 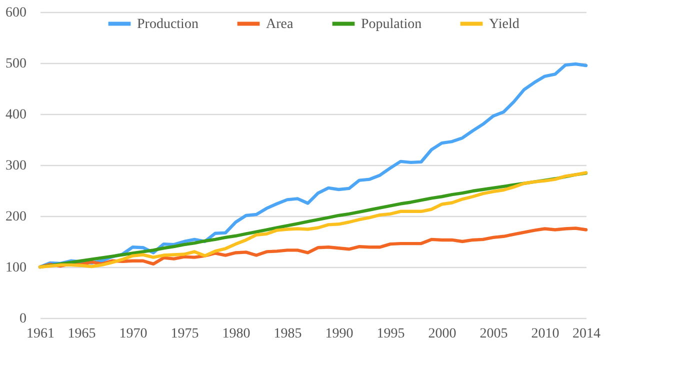 What do you see at coordinates (167, 24) in the screenshot?
I see `legend-label: Production` at bounding box center [167, 24].